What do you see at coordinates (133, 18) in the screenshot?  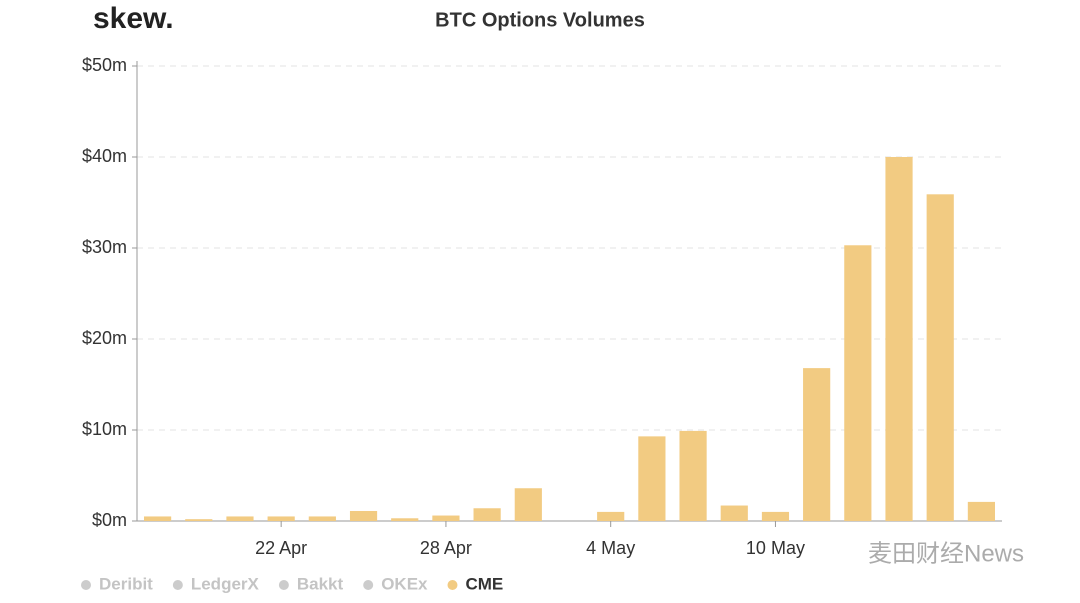 I see `logo: skew.` at bounding box center [133, 18].